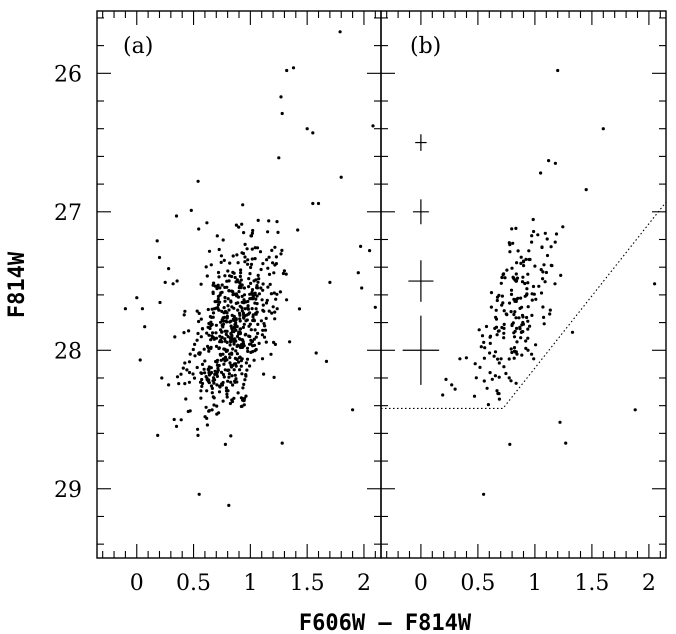  Describe the element at coordinates (364, 583) in the screenshot. I see `x-tick-label: 2` at that location.